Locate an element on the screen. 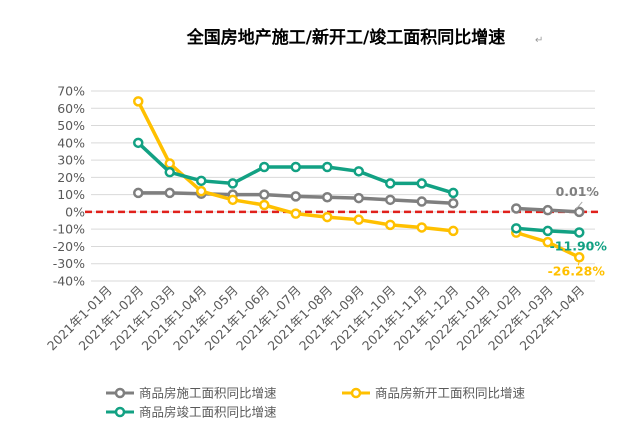  legend-label: 商品房施工面积同比增速 is located at coordinates (208, 393).